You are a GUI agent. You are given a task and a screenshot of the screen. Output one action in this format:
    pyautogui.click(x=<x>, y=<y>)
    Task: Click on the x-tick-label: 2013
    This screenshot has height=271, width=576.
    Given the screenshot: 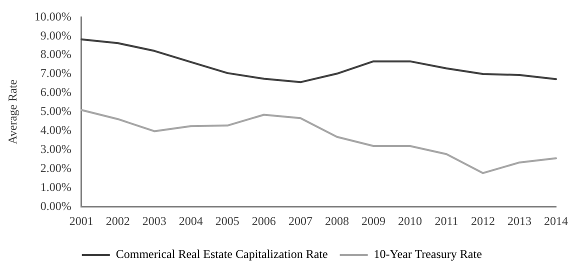 What is the action you would take?
    pyautogui.click(x=519, y=221)
    